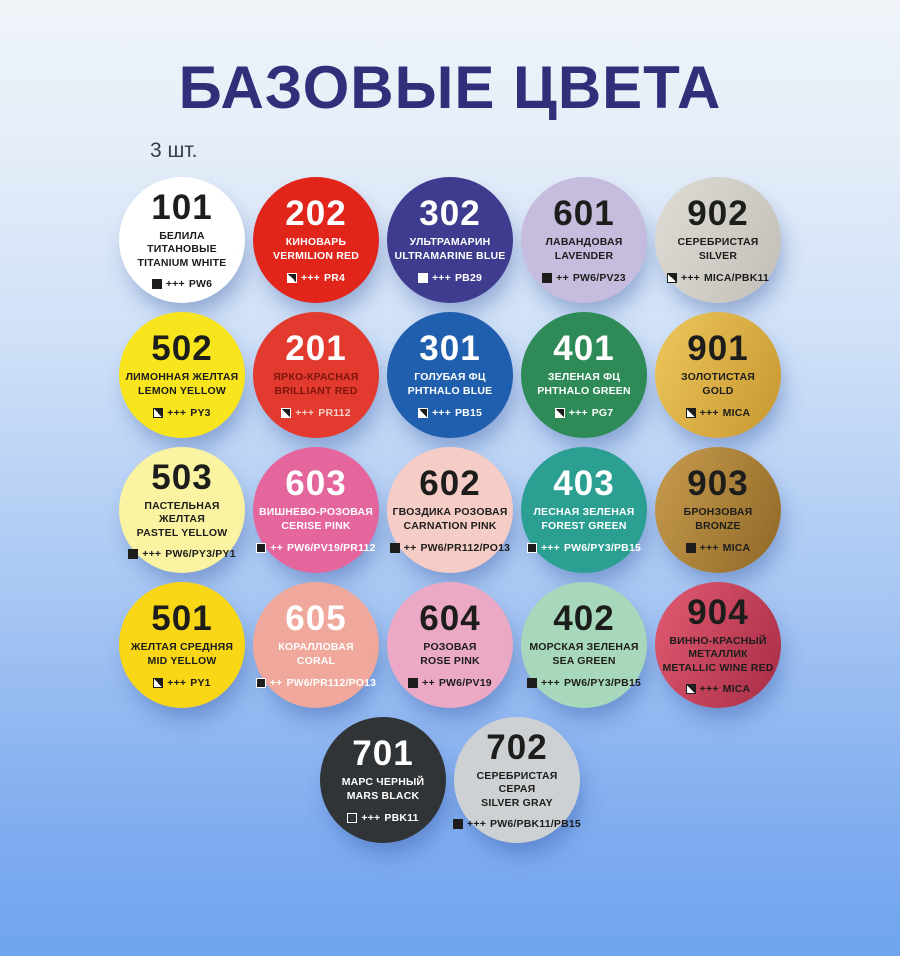 The image size is (900, 956). I want to click on color-number: 701, so click(383, 754).